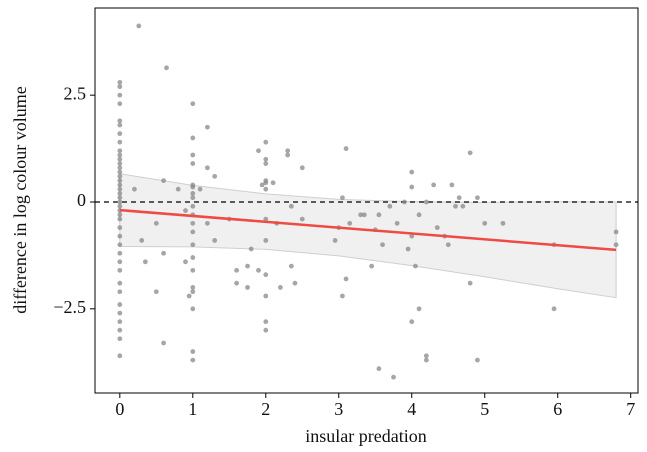 The image size is (647, 452). What do you see at coordinates (75, 93) in the screenshot?
I see `y-tick-label: 2.5` at bounding box center [75, 93].